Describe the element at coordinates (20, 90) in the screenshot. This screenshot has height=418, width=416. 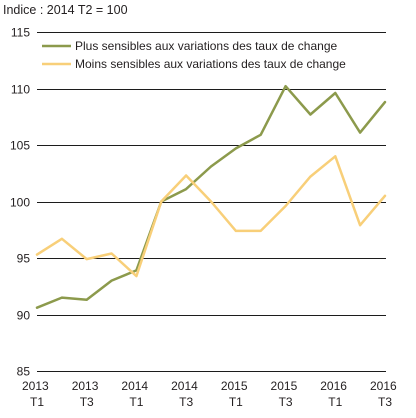
I see `y-tick-label: 110` at that location.